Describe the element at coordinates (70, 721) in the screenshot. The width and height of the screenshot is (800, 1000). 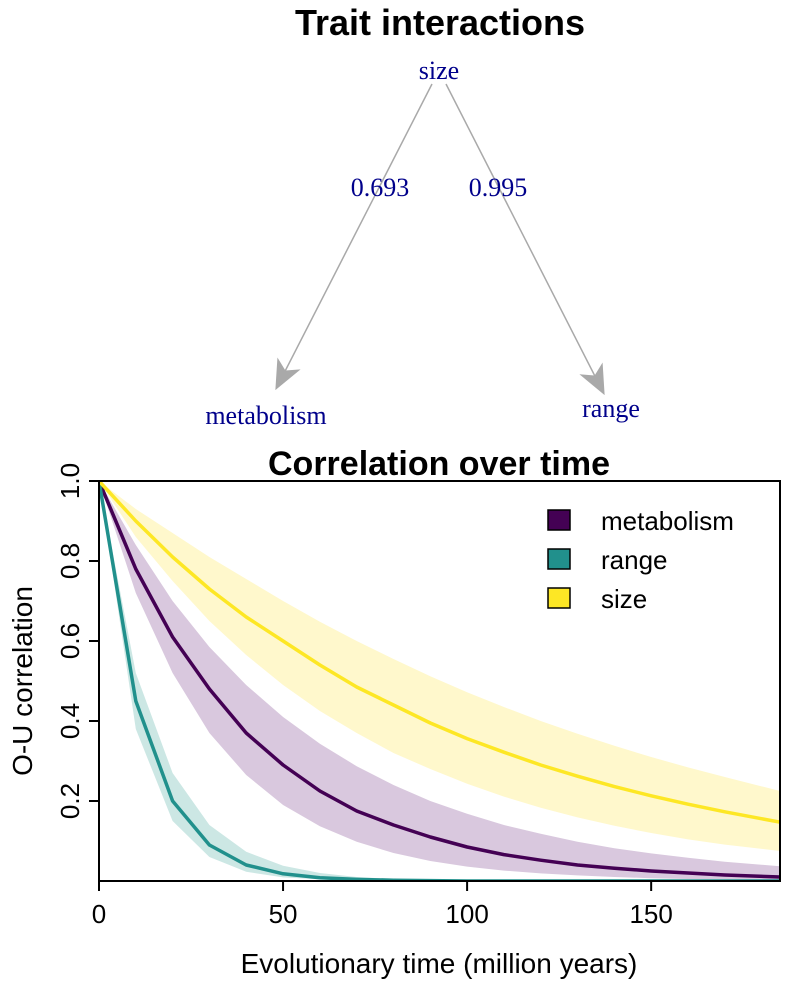
I see `y-tick-label: 0.4` at that location.